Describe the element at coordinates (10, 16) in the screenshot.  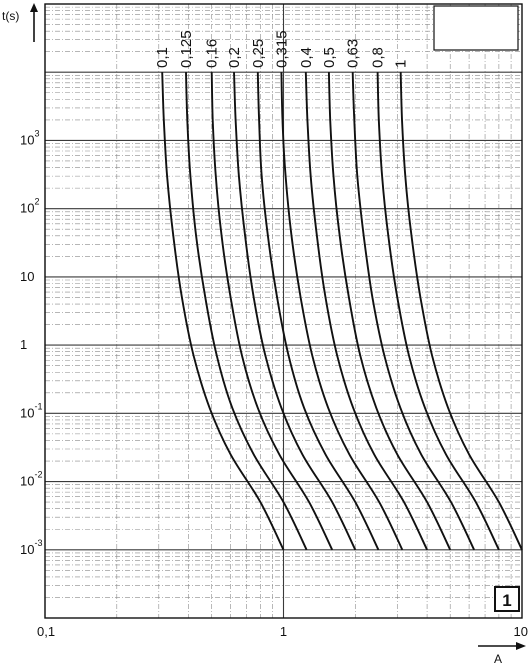
I see `y-axis-title: t(s)` at that location.